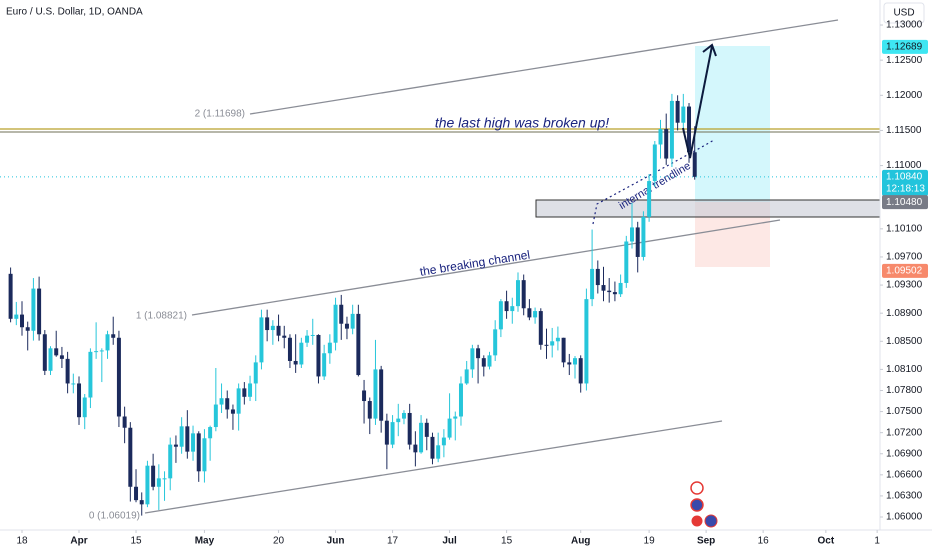 The image size is (932, 550). What do you see at coordinates (904, 369) in the screenshot?
I see `y-tick-label: 1.08100` at bounding box center [904, 369].